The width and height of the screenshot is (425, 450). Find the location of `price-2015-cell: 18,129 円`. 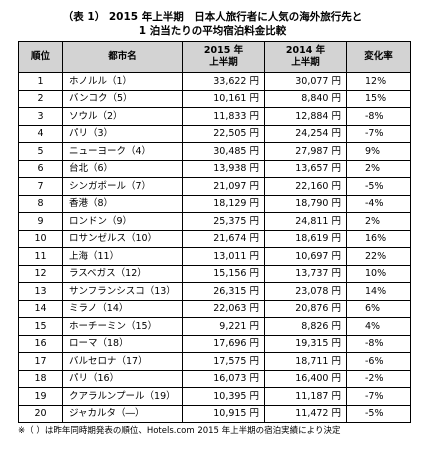

price-2015-cell: 18,129 円 is located at coordinates (223, 203).